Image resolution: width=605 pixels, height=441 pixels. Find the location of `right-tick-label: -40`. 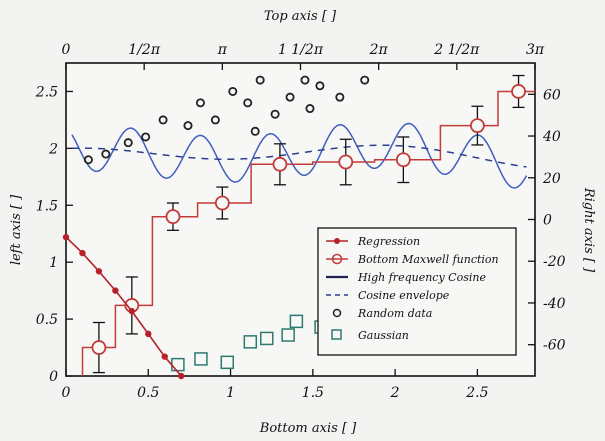

right-tick-label: -40 is located at coordinates (554, 304).